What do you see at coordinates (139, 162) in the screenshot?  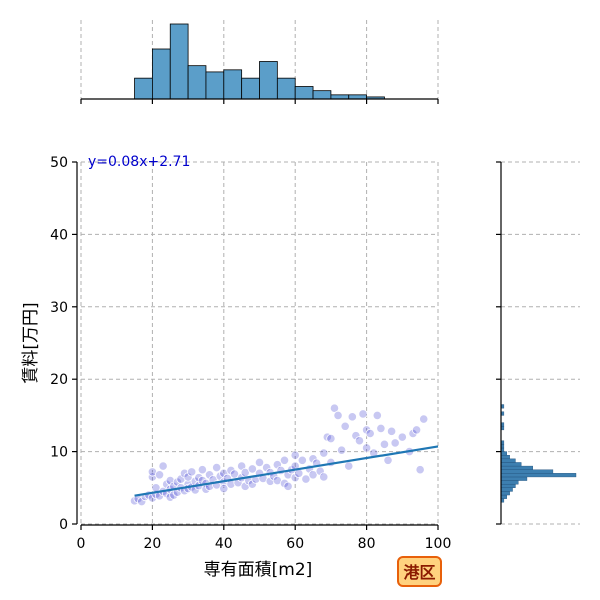 I see `regression-equation: y=0.08x+2.71` at bounding box center [139, 162].